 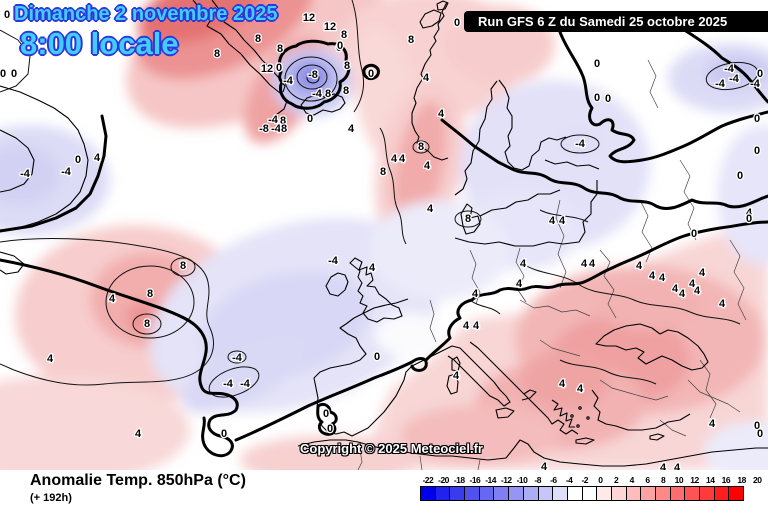 What do you see at coordinates (757, 480) in the screenshot?
I see `scale-tick-label: 20` at bounding box center [757, 480].